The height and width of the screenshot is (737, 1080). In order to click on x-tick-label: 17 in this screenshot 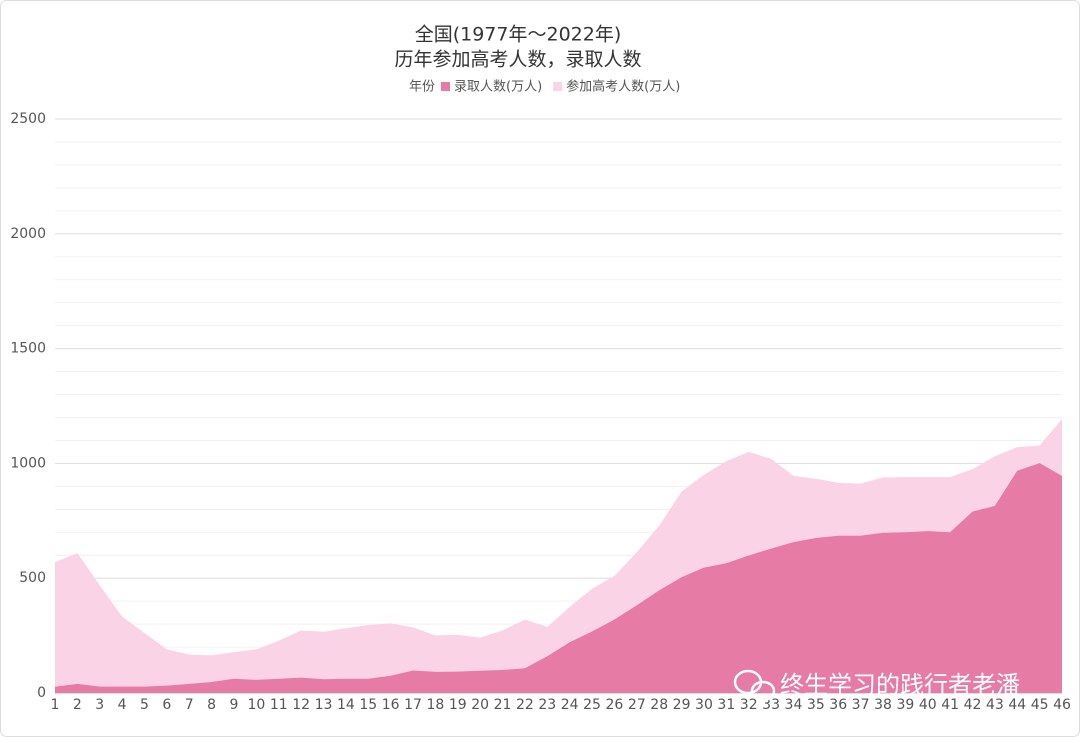, I will do `click(413, 705)`.